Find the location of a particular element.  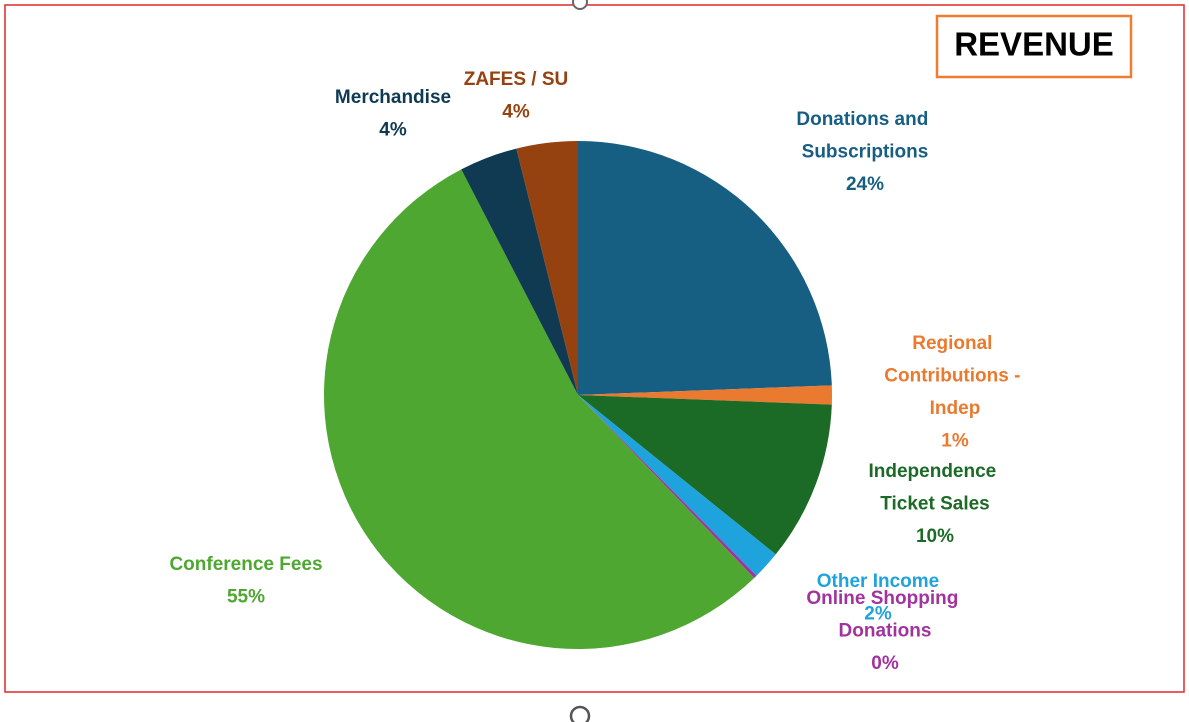

category-label: Conference Fees is located at coordinates (245, 564).